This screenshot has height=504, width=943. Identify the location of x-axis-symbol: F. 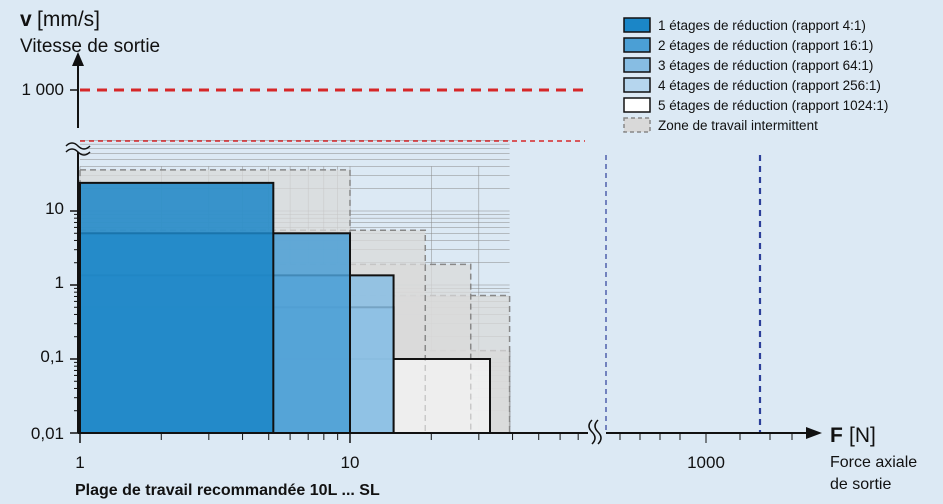
(836, 435).